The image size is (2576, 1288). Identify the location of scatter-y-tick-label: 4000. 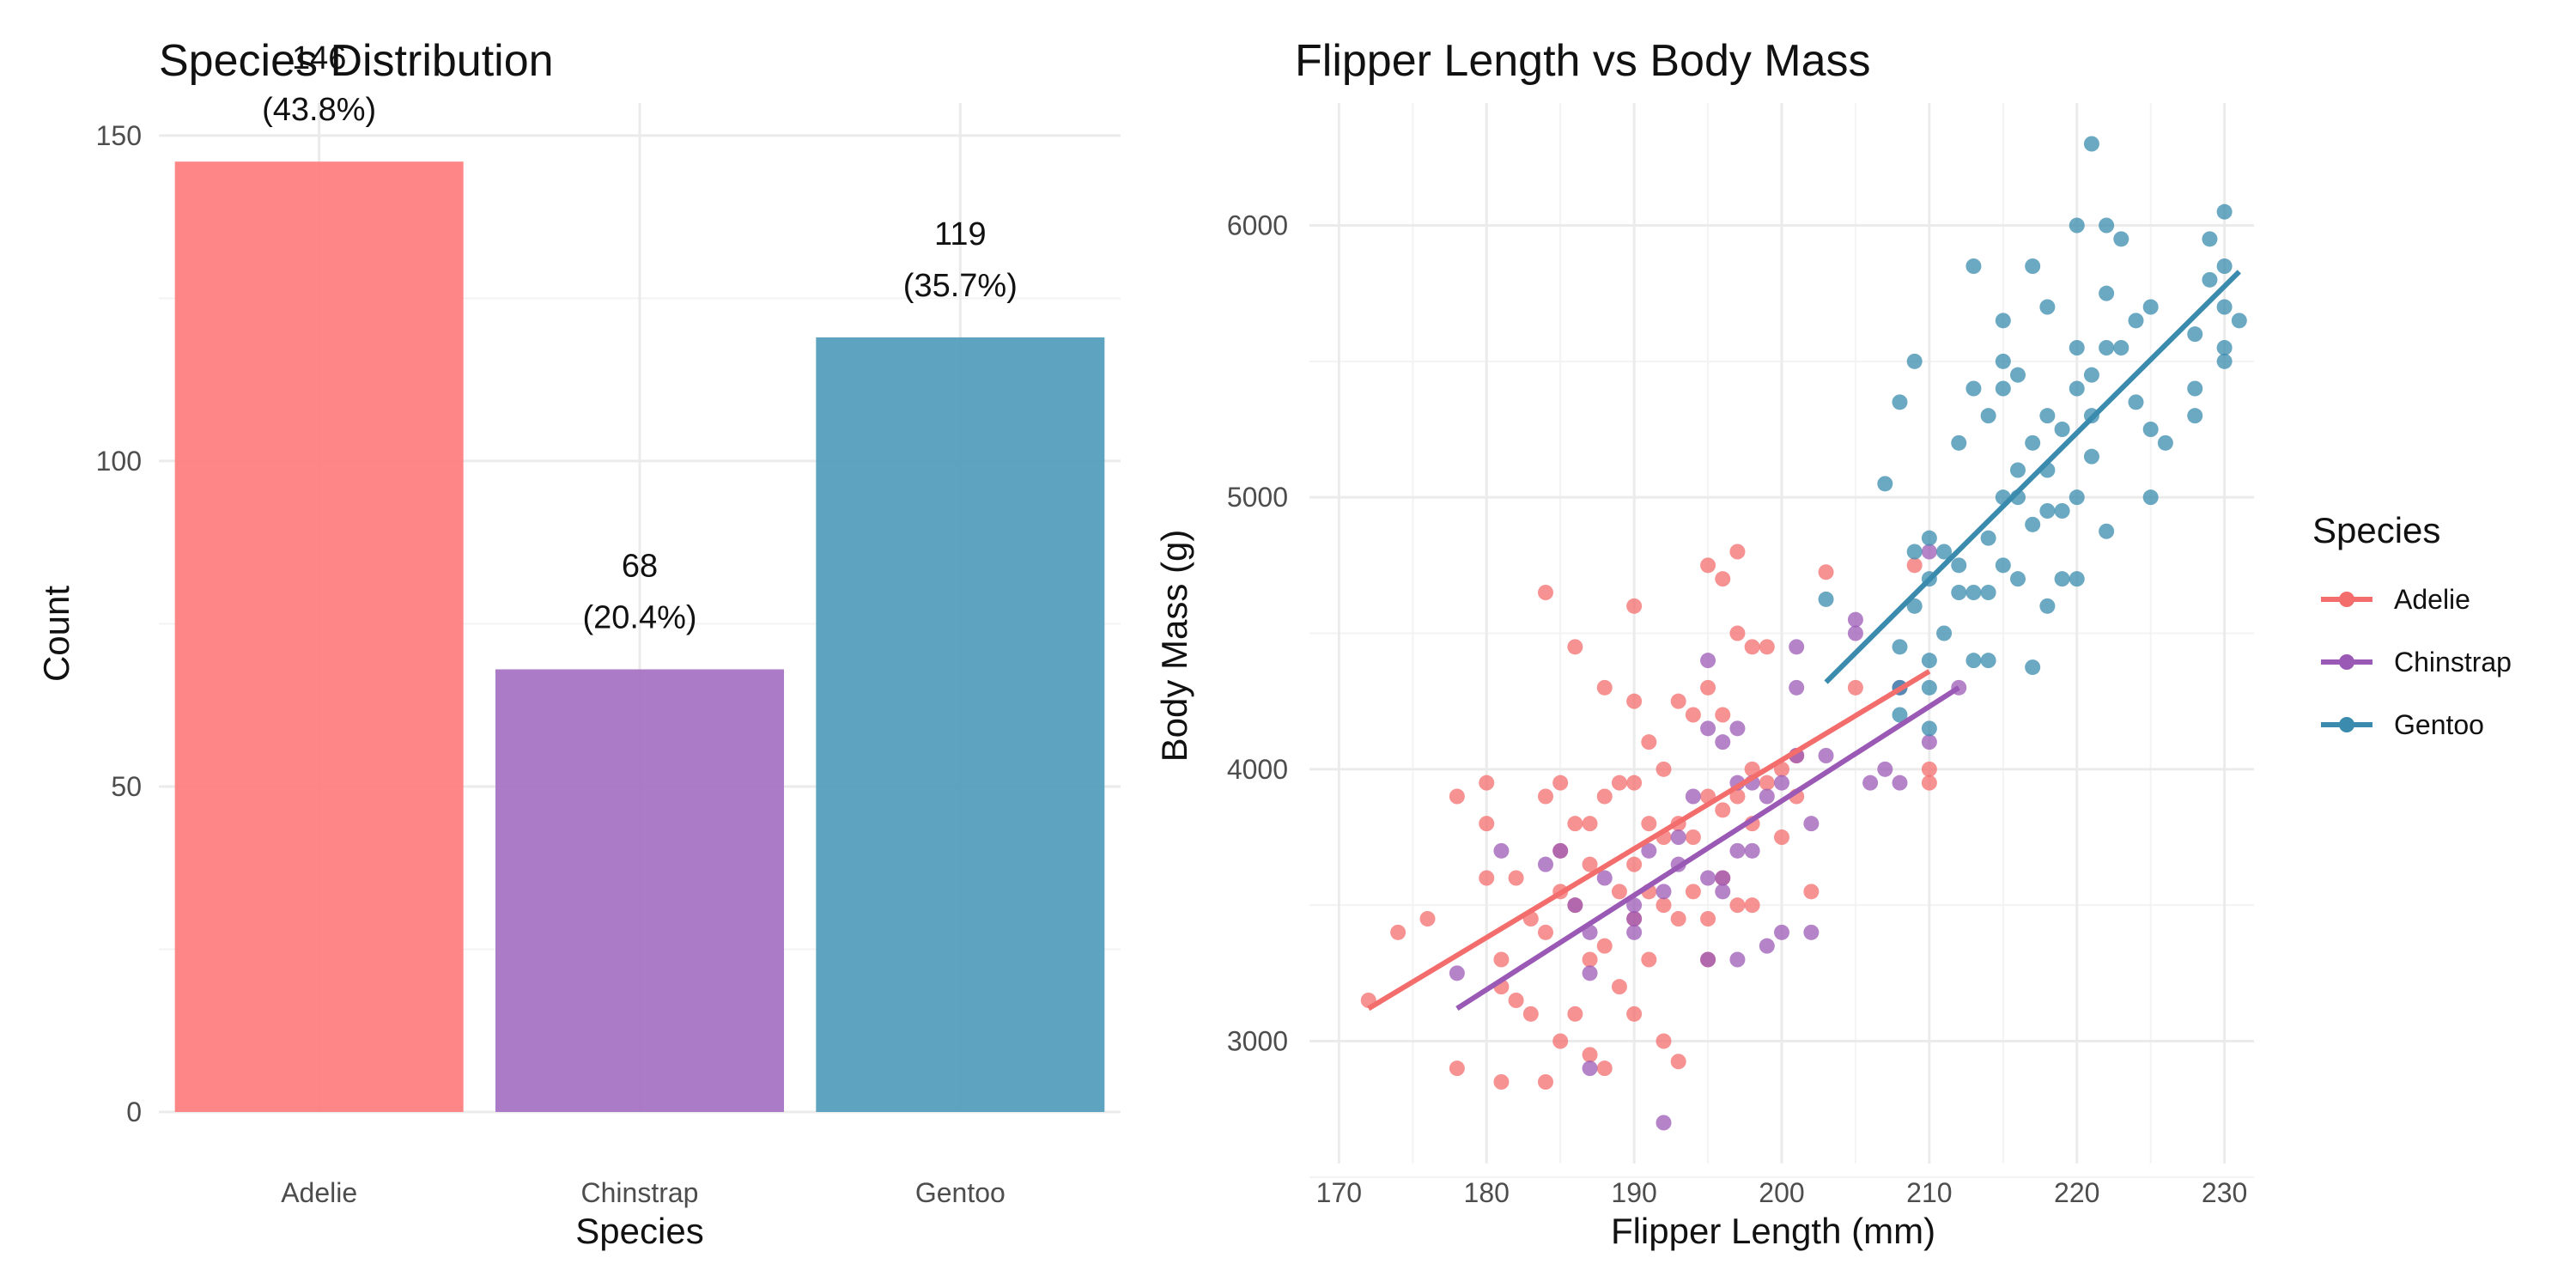
(1257, 770).